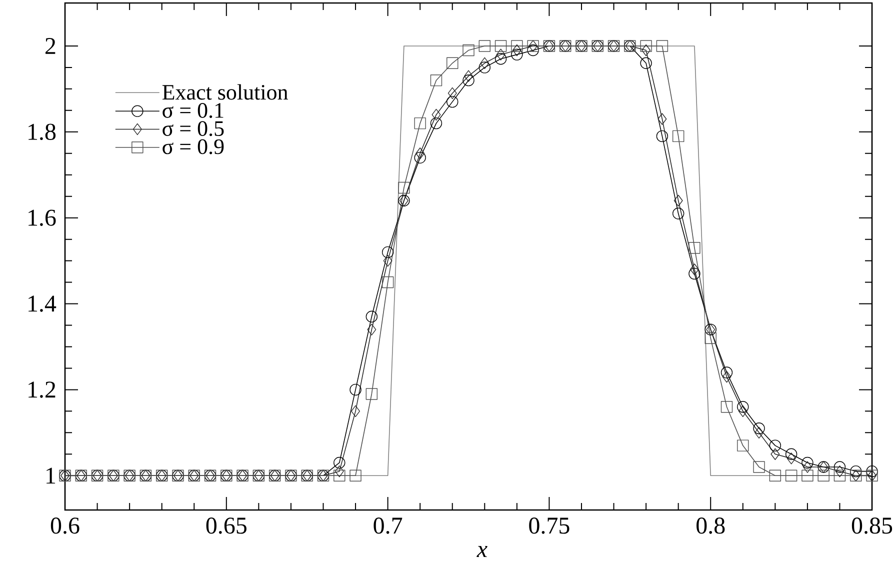 The height and width of the screenshot is (574, 896). What do you see at coordinates (872, 526) in the screenshot?
I see `x-tick-label: 0.85` at bounding box center [872, 526].